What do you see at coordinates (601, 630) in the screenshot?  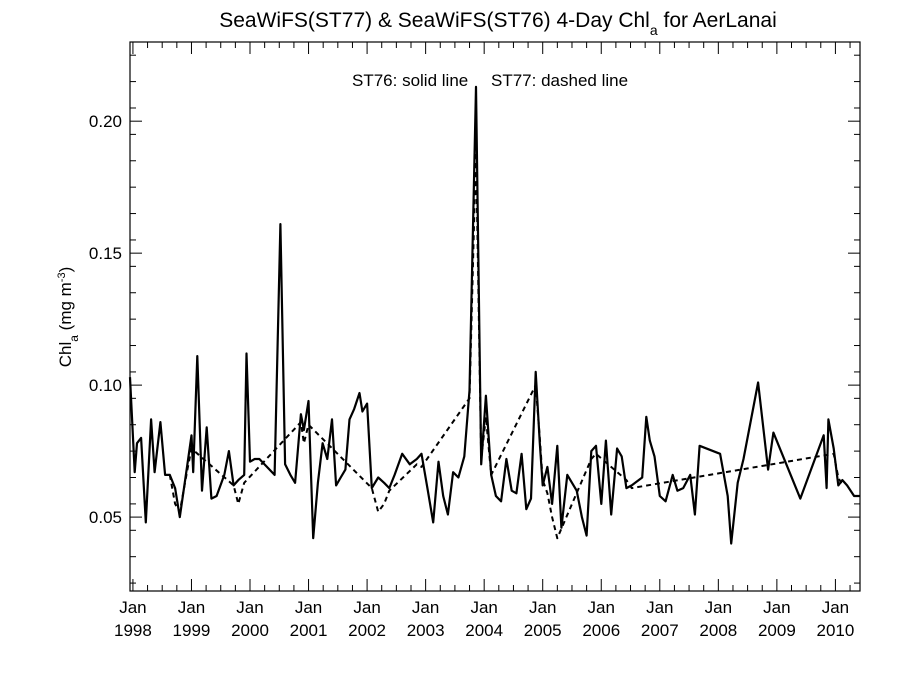 I see `x-tick-label-year: 2006` at bounding box center [601, 630].